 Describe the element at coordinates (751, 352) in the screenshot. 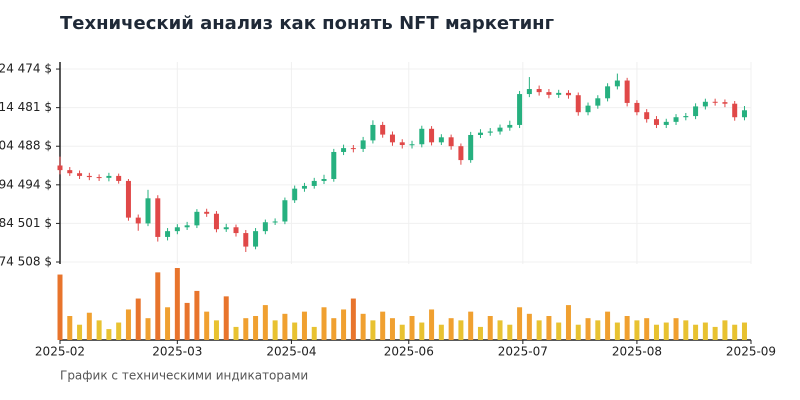

I see `x-tick-label: 2025-09` at that location.